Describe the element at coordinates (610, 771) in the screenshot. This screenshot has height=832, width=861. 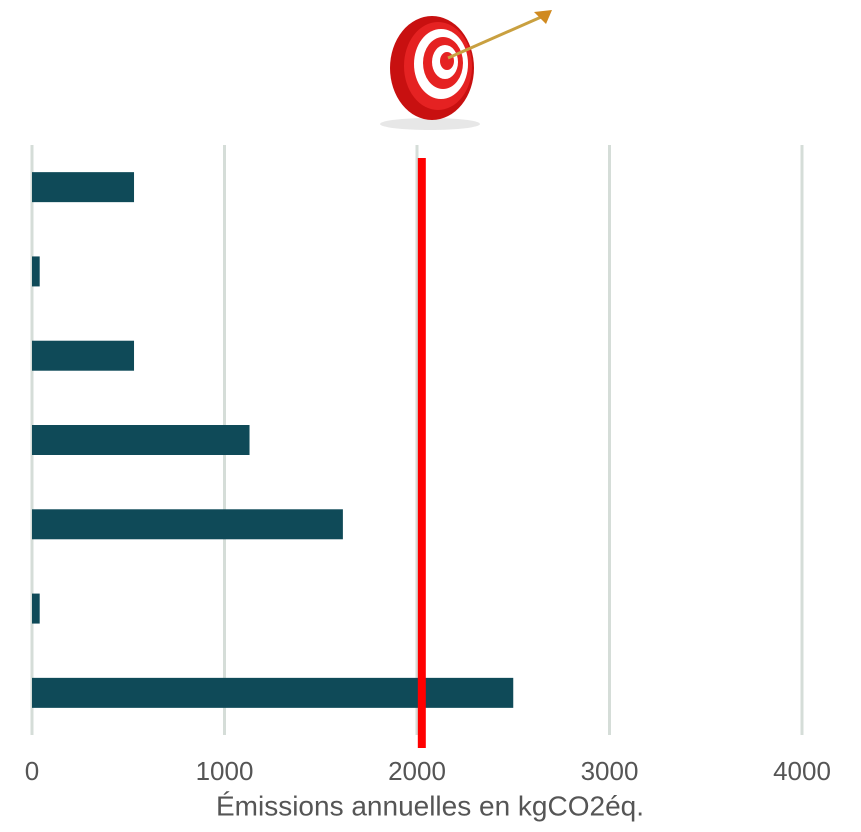
I see `x-tick-label: 3000` at that location.